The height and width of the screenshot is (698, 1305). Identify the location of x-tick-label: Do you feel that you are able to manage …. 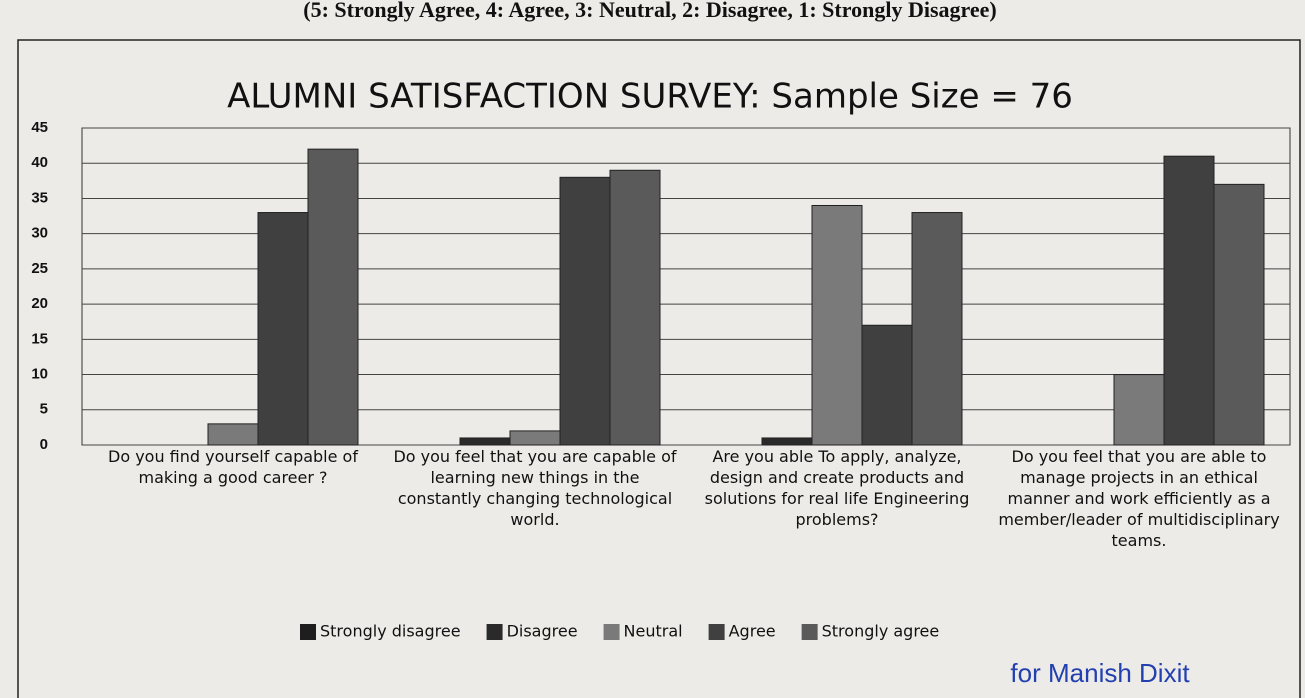
(1139, 498).